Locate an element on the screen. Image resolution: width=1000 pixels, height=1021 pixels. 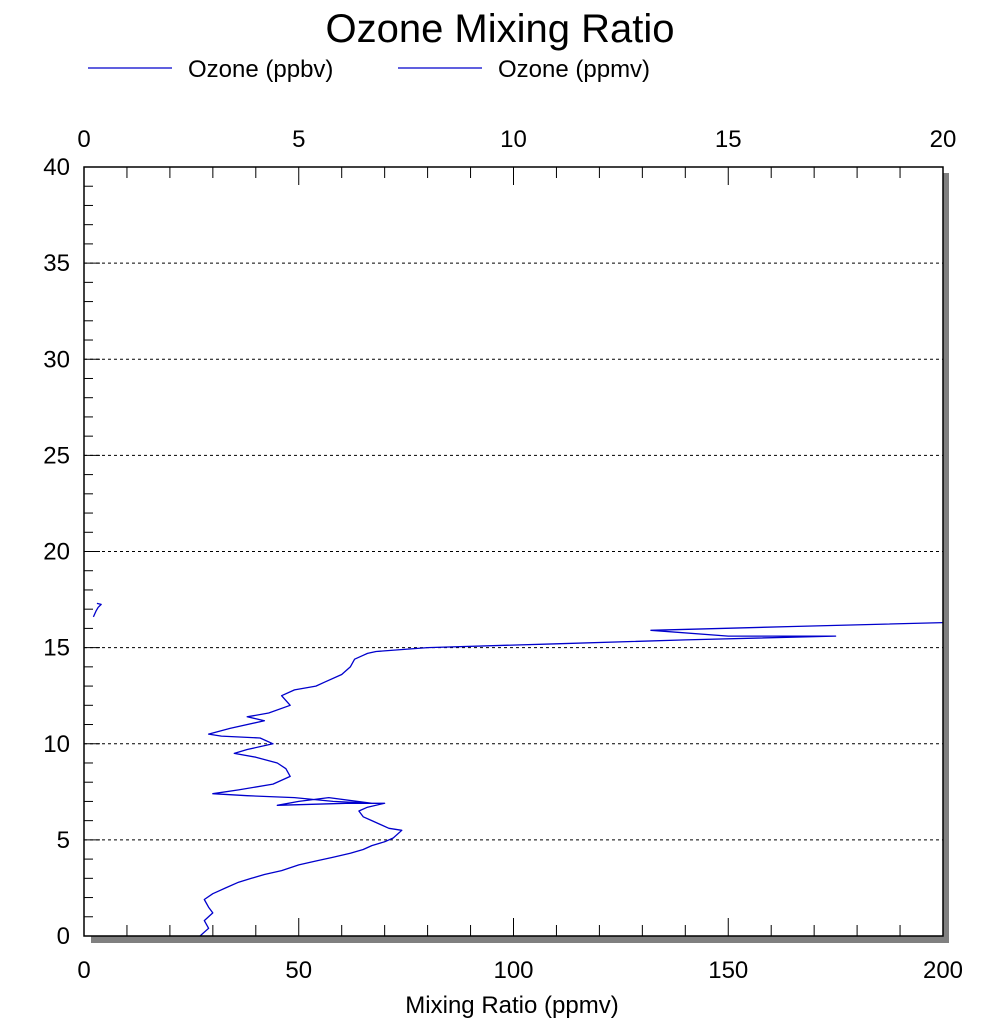
x-top-tick-labels: 0 5 10 15 20 is located at coordinates (516, 139).